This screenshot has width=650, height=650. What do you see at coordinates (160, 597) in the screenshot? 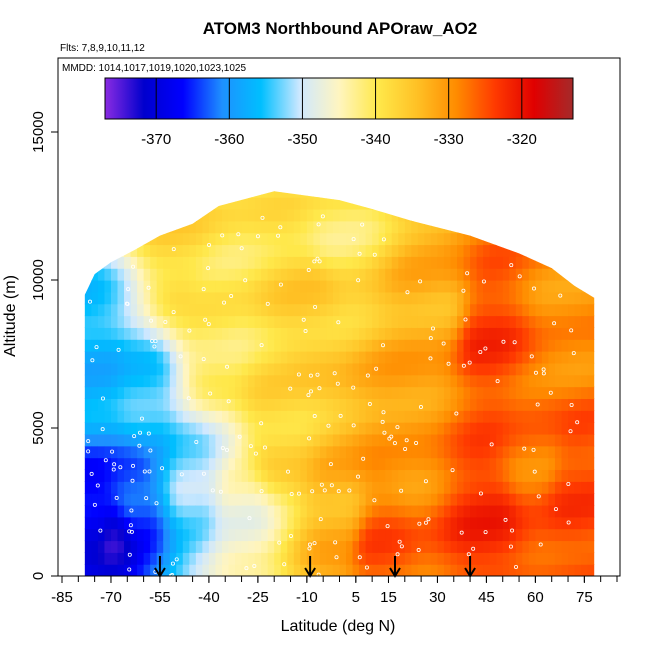
I see `x-tick-label: -55` at bounding box center [160, 597].